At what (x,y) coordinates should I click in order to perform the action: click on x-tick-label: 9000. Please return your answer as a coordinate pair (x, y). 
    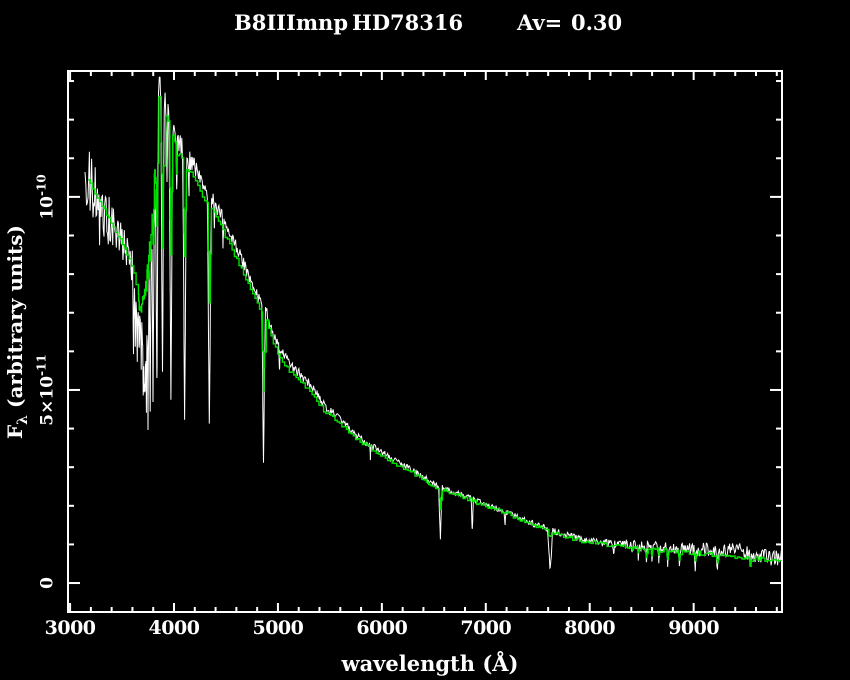
    Looking at the image, I should click on (694, 628).